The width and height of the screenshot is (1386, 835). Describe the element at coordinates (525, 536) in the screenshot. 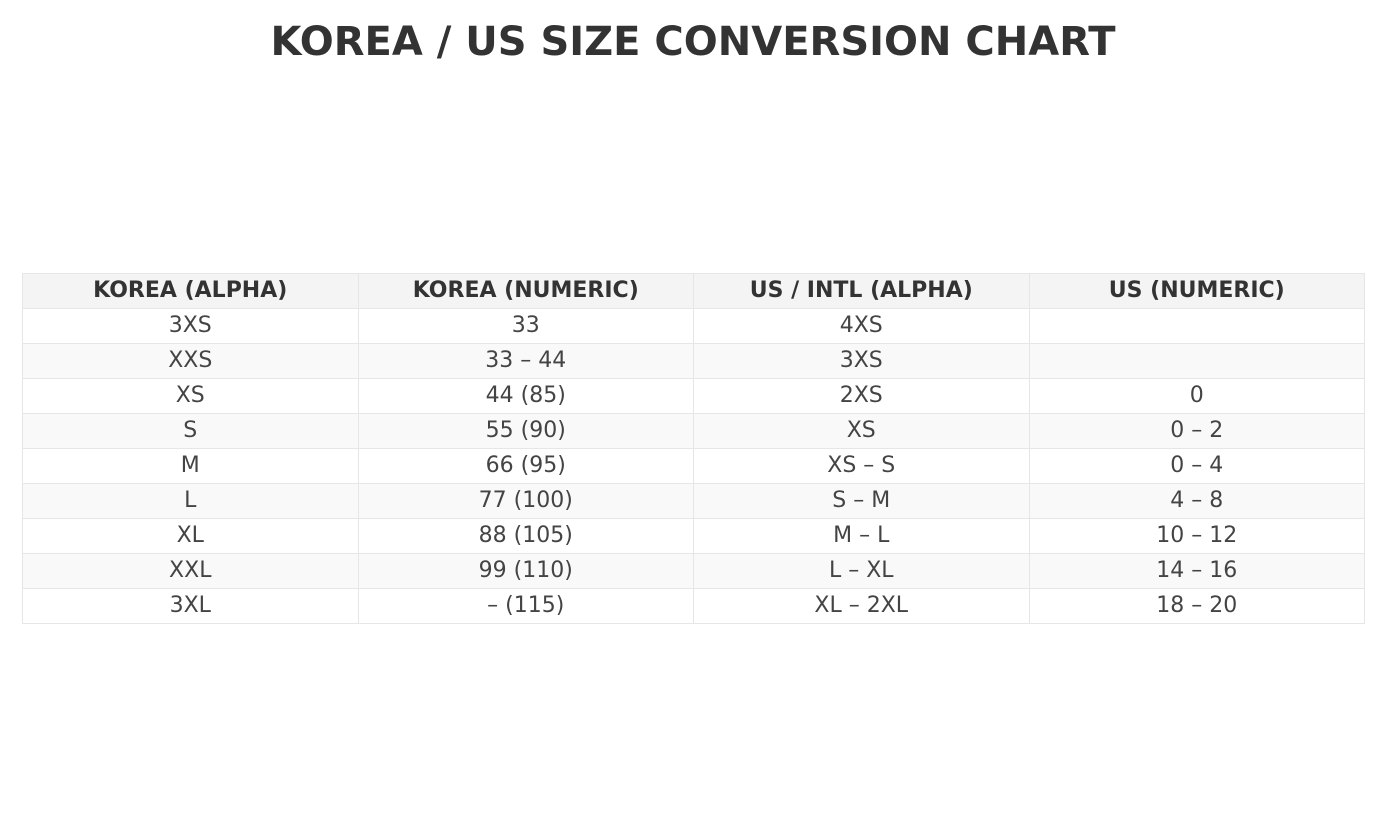

I see `table-cell: 88 (105)` at that location.